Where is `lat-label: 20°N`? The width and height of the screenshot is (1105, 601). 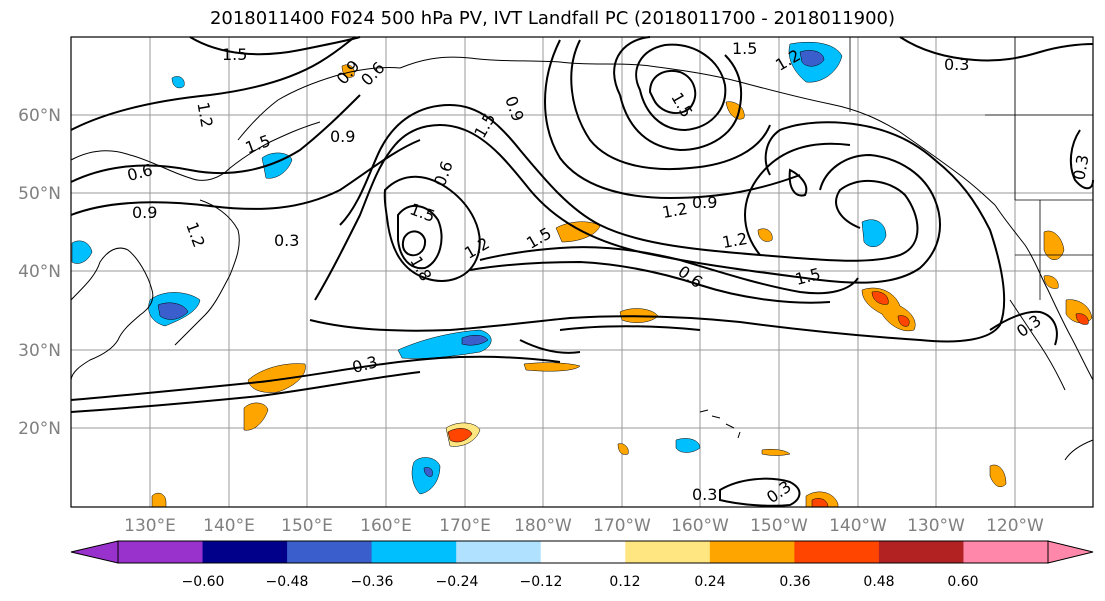 lat-label: 20°N is located at coordinates (39, 429).